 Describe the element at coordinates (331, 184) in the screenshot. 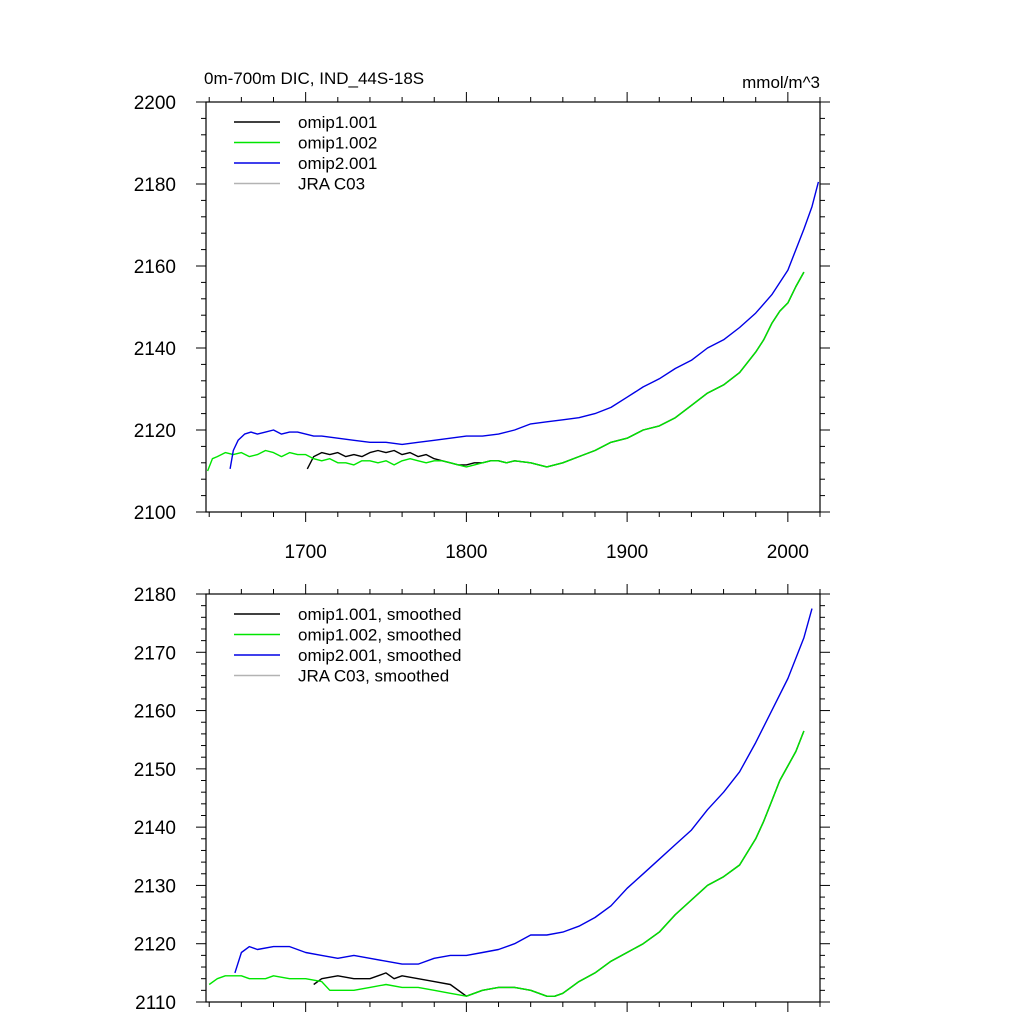

I see `legend-label: JRA C03` at that location.